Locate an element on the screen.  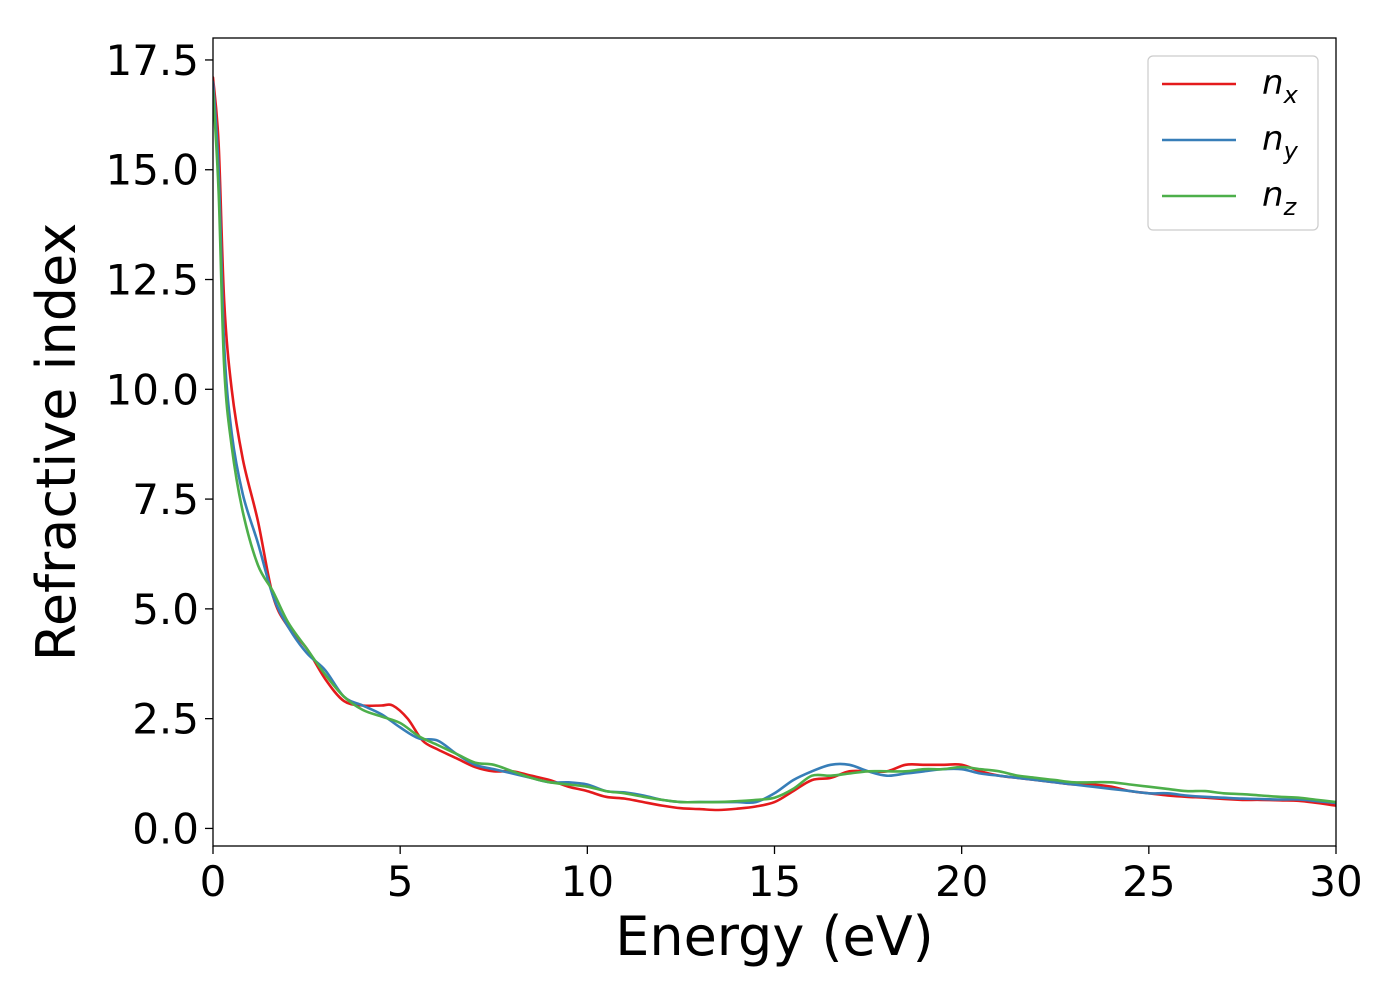
legend-subscript: y is located at coordinates (1291, 151).